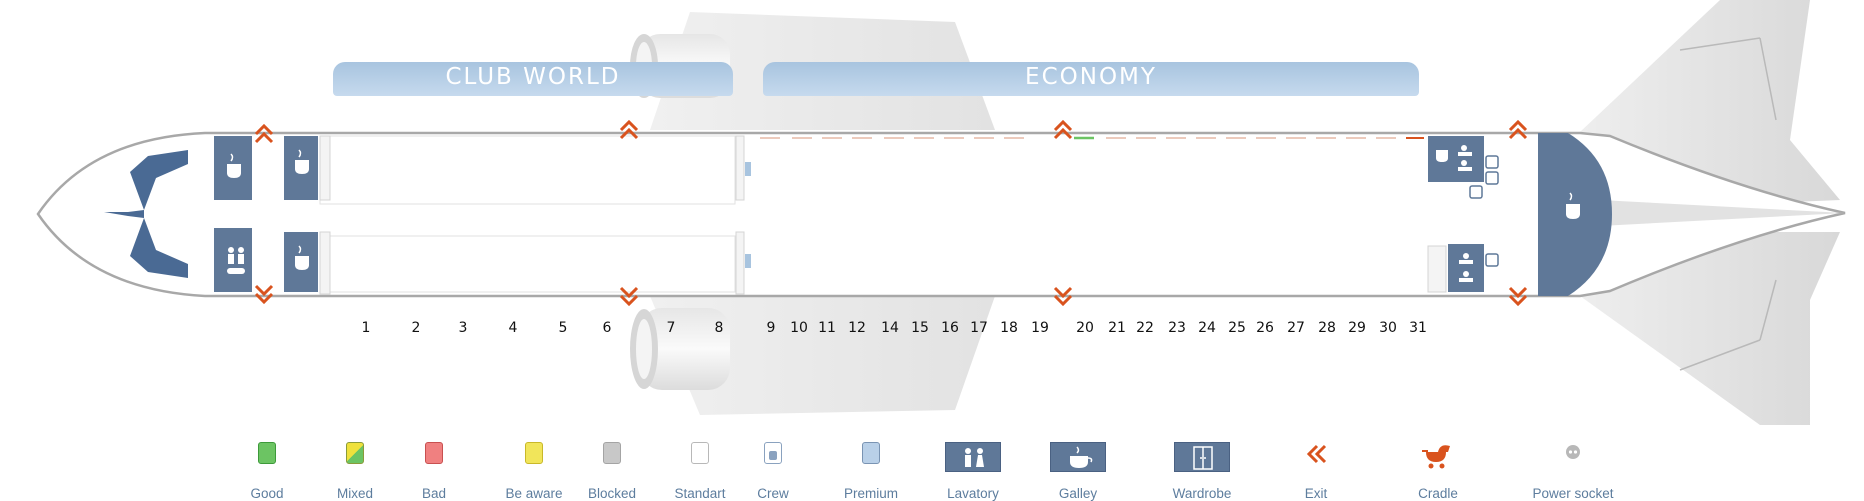 The image size is (1864, 501). What do you see at coordinates (890, 328) in the screenshot?
I see `row-number: 14` at bounding box center [890, 328].